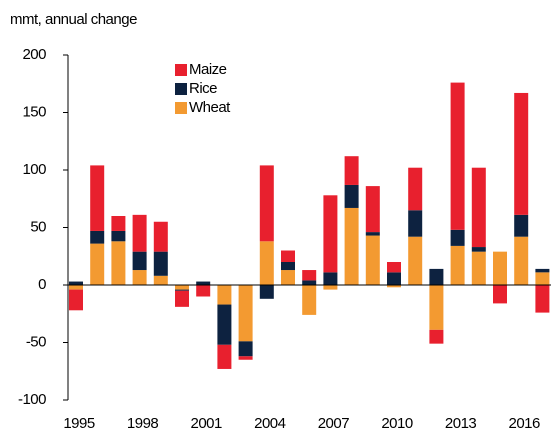  I want to click on x-tick-label: 1998, so click(143, 423).